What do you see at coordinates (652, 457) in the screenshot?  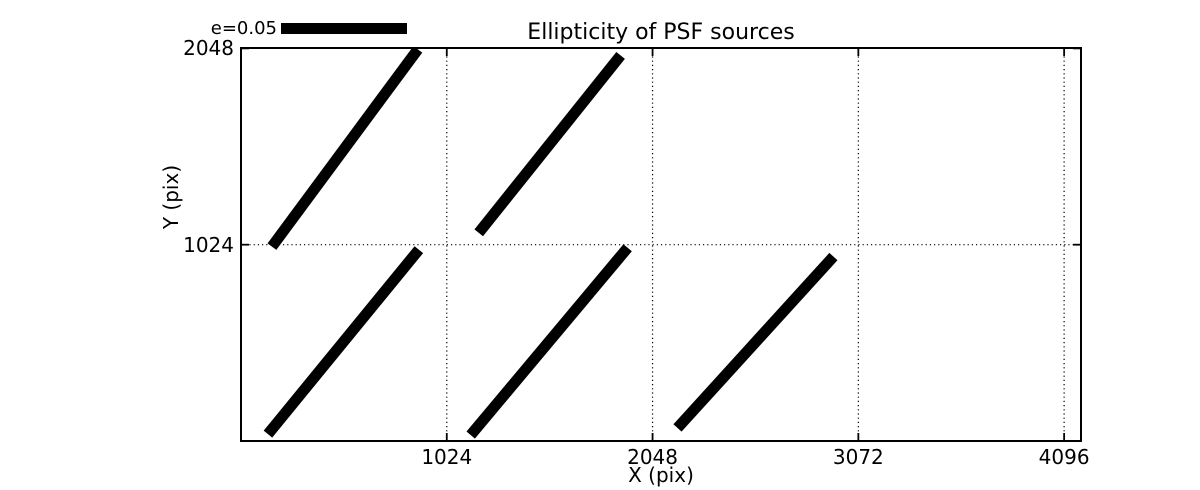 I see `x-tick-label: 2048` at bounding box center [652, 457].